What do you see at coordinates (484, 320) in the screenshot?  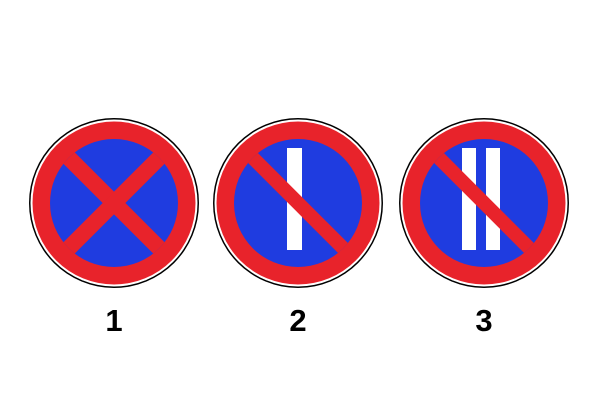 I see `sign-number-label: 3` at bounding box center [484, 320].